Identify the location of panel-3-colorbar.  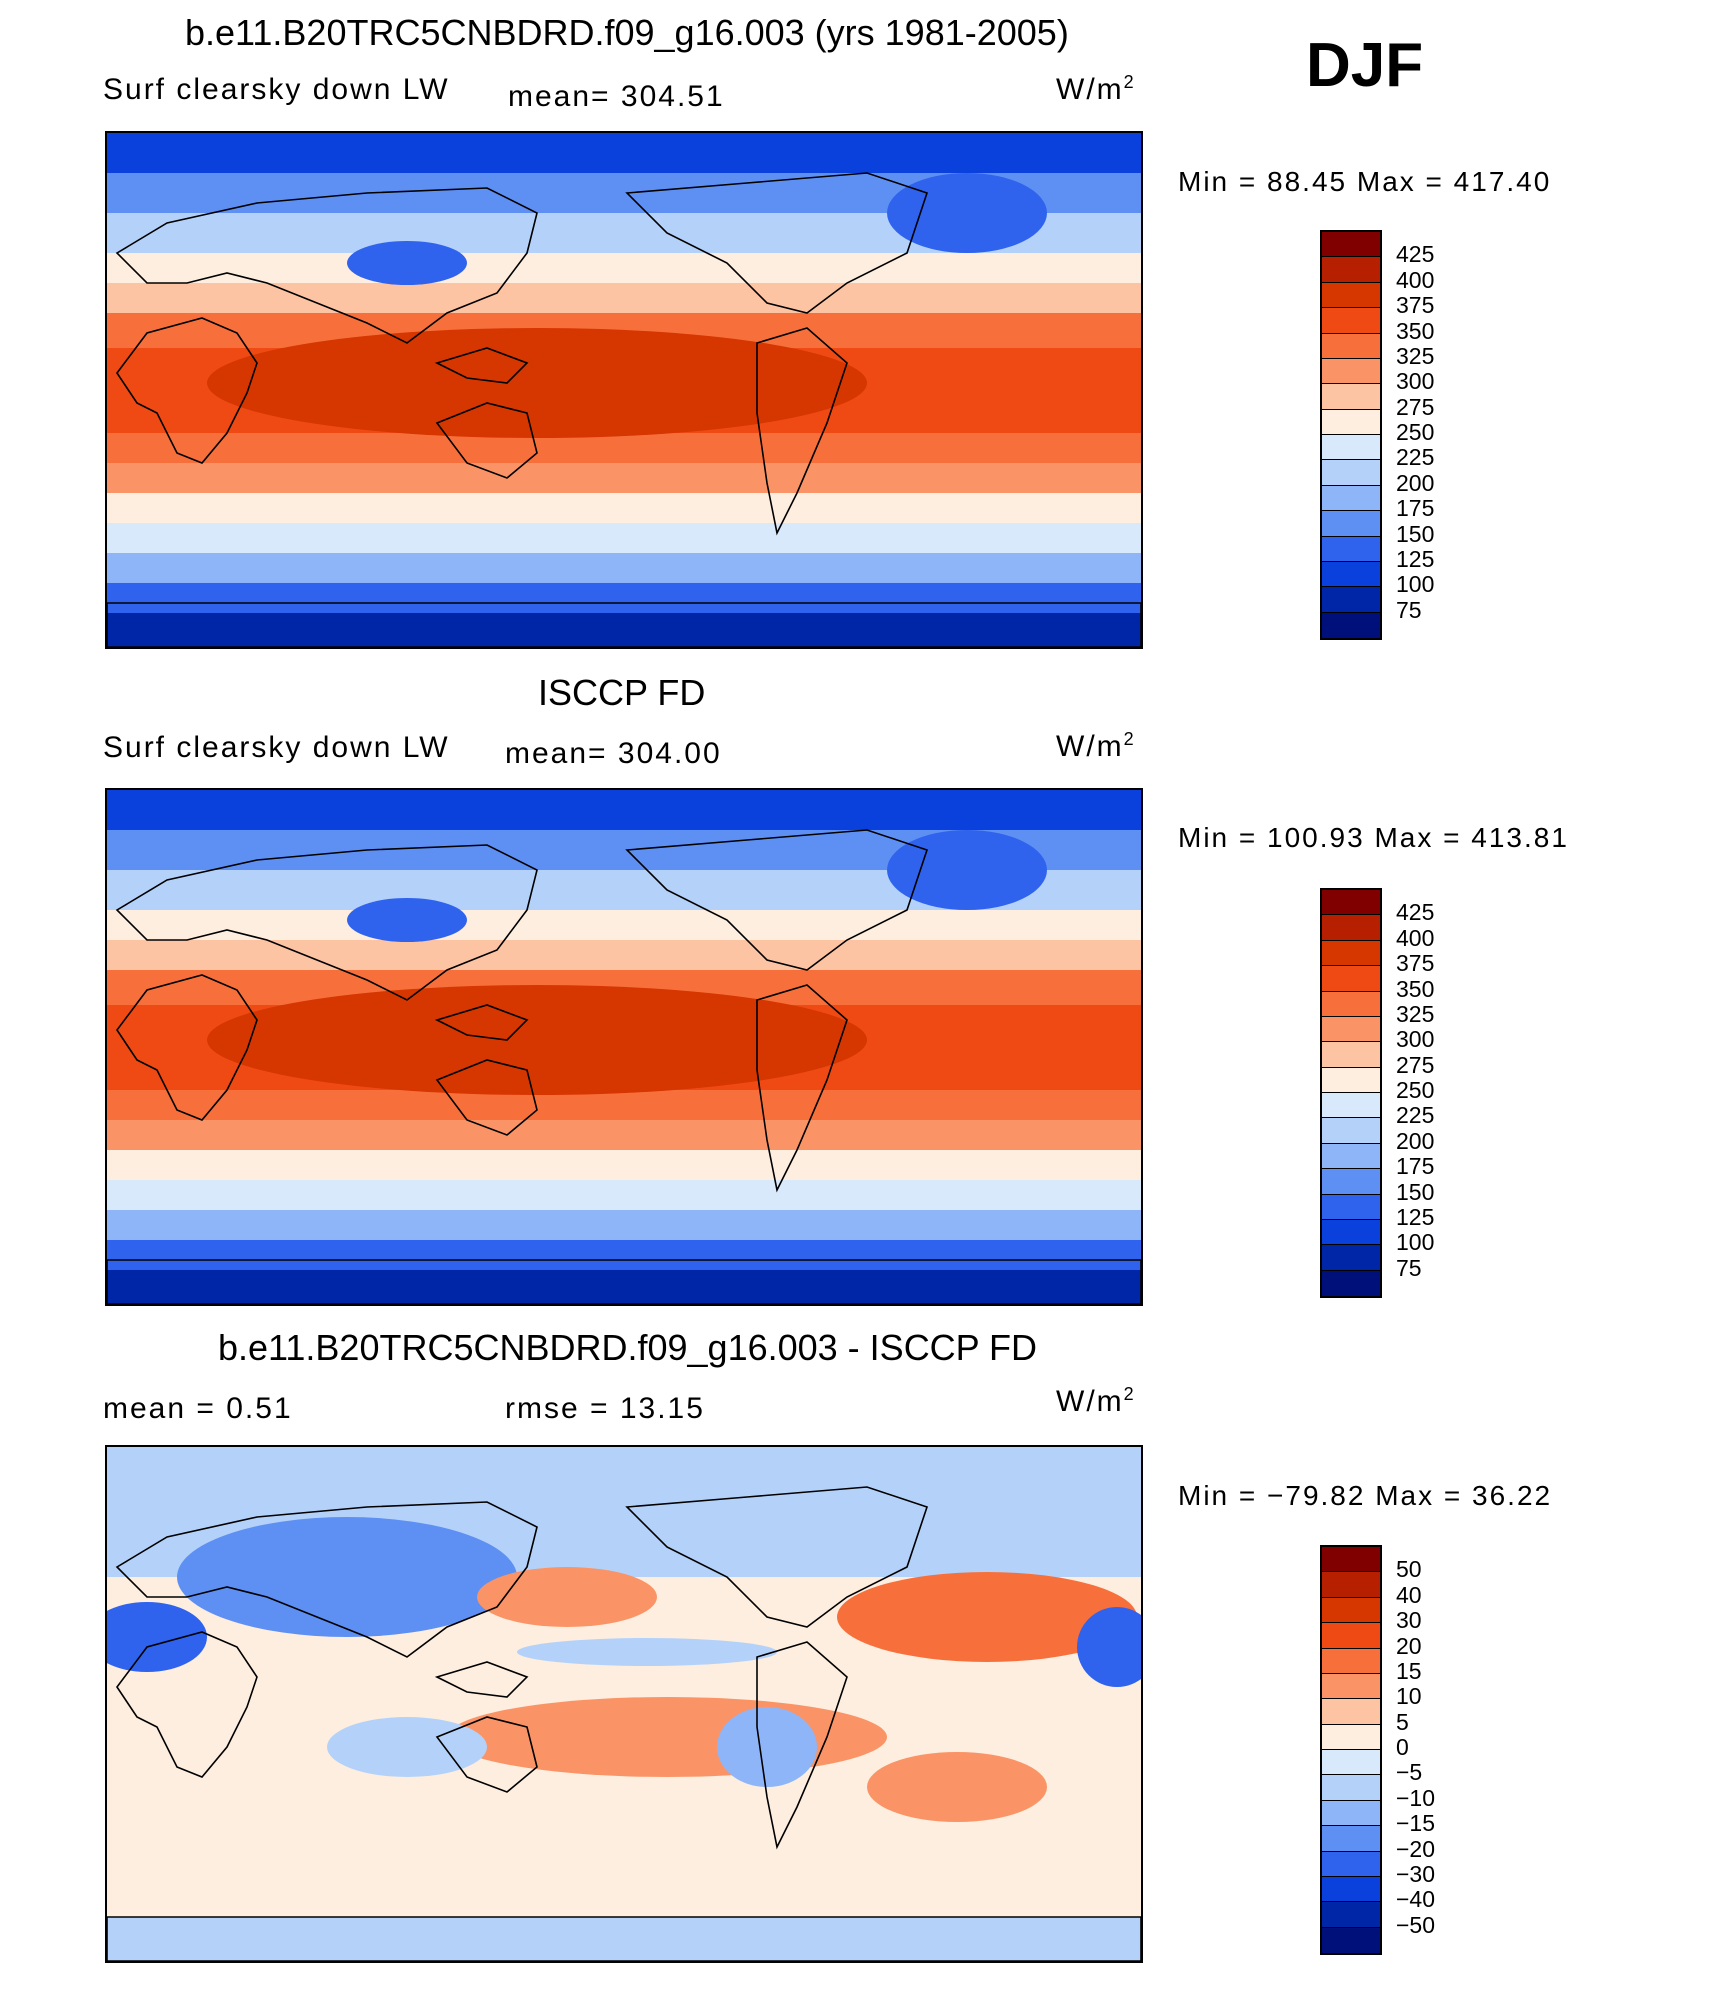
(1351, 1750).